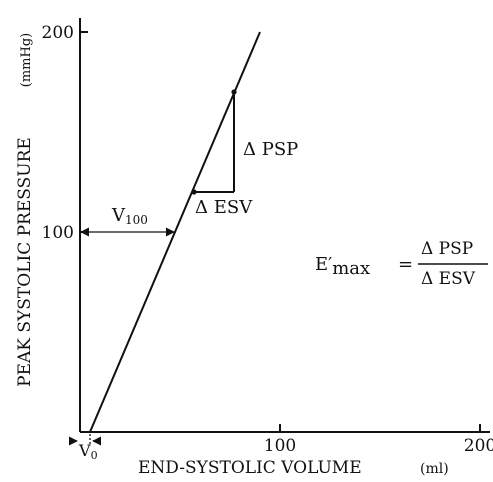 Image resolution: width=493 pixels, height=482 pixels. Describe the element at coordinates (224, 207) in the screenshot. I see `delta-esv-label: Δ ESV` at that location.